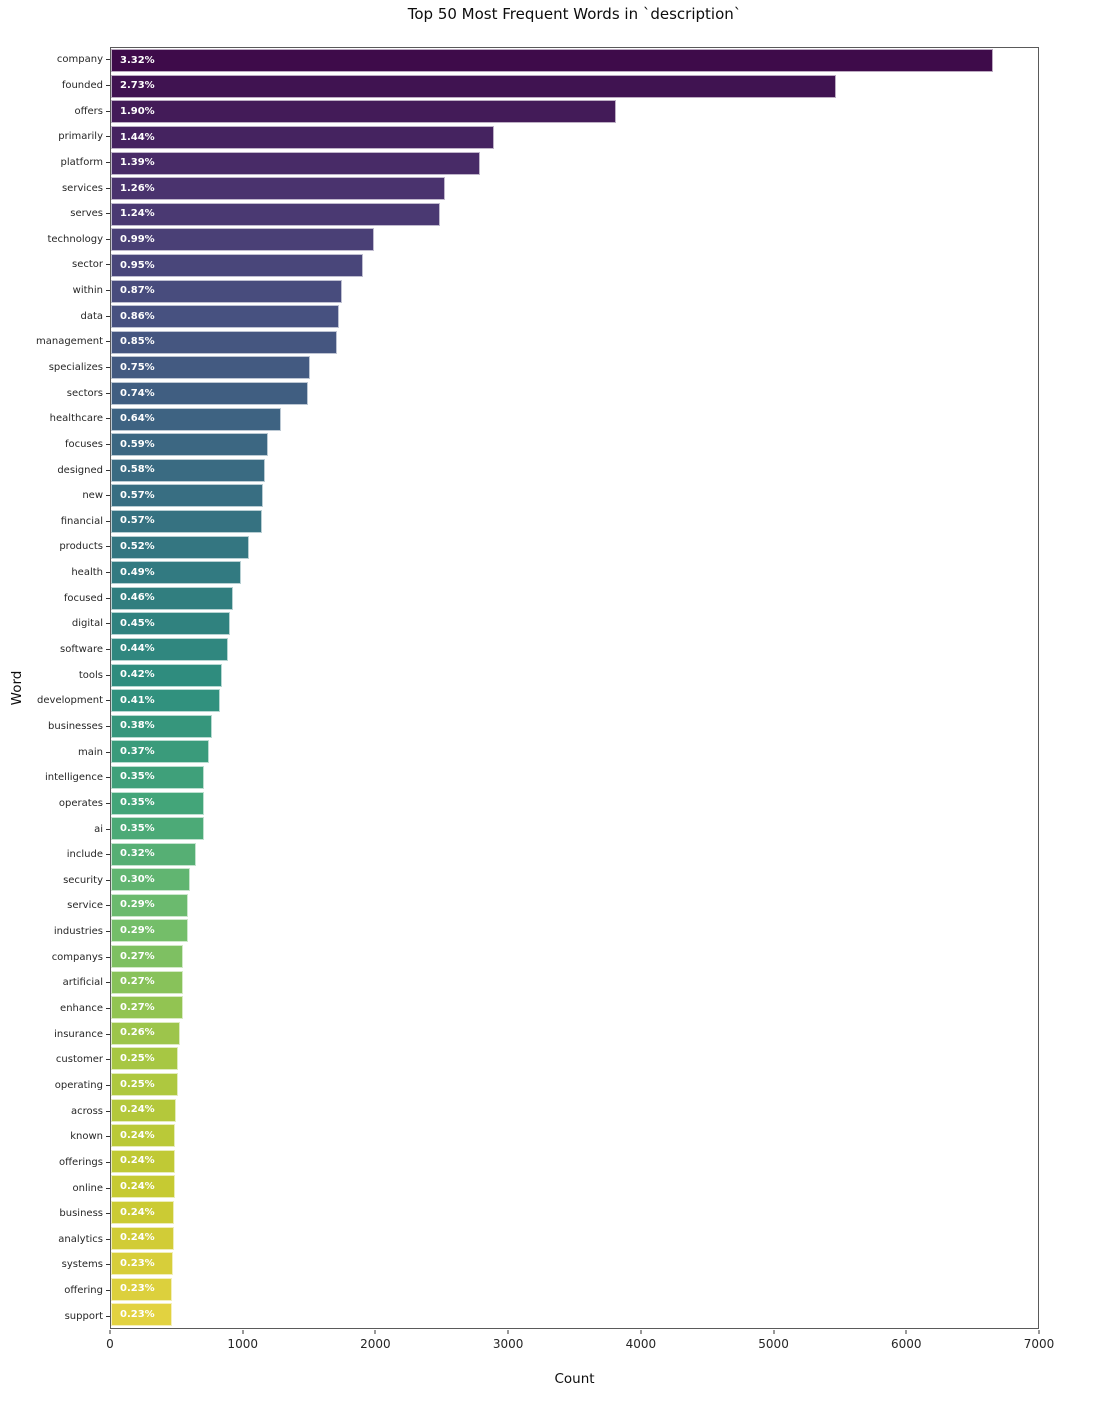  I want to click on y-tick-label: operates, so click(80, 803).